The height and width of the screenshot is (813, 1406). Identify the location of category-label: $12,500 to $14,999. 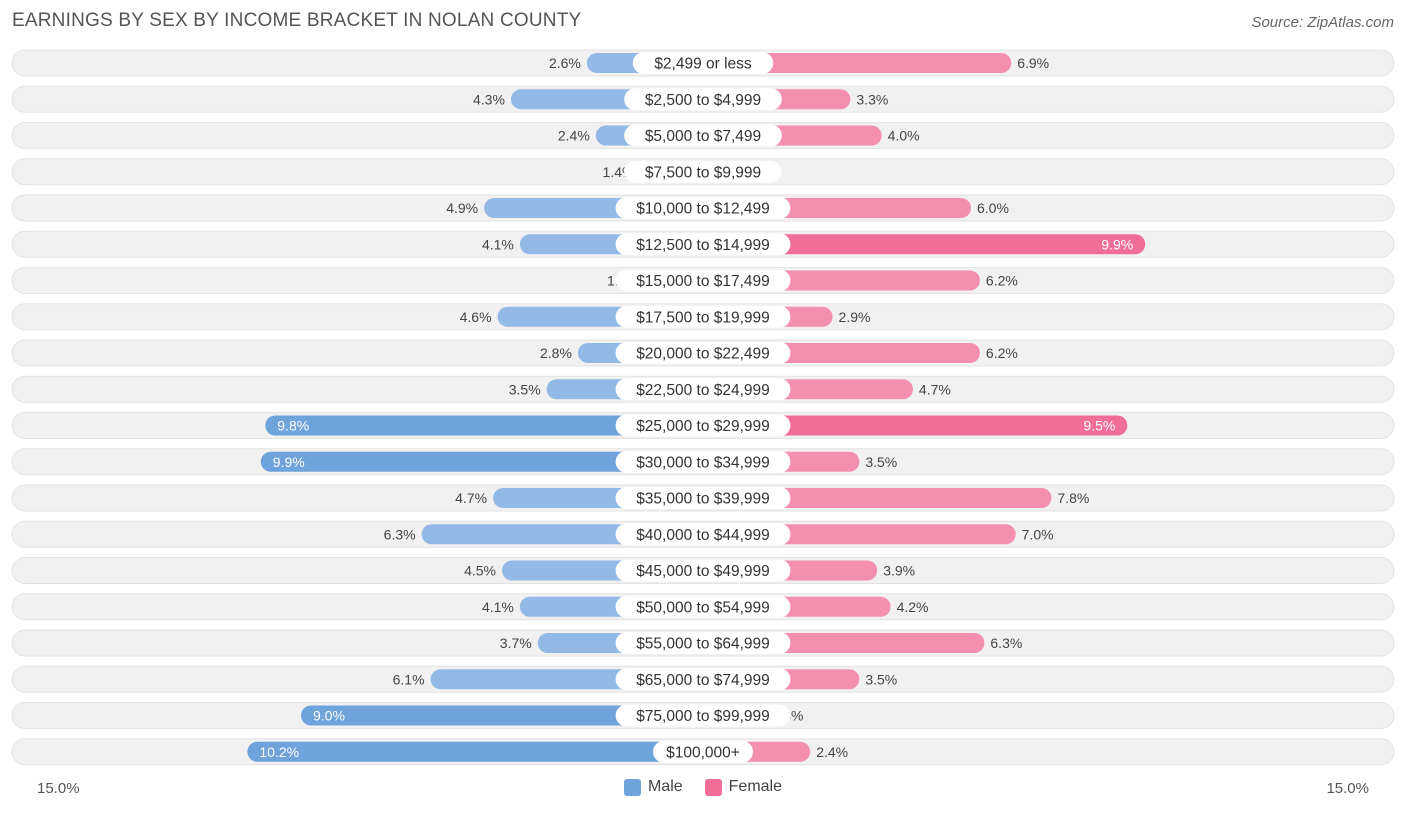
(703, 245).